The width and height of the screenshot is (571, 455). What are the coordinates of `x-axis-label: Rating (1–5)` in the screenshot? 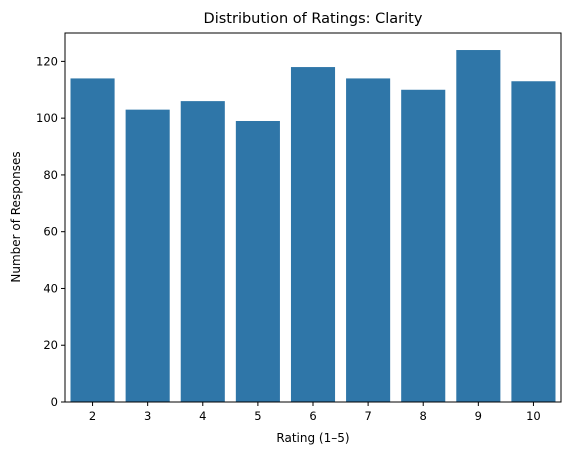 It's located at (312, 438).